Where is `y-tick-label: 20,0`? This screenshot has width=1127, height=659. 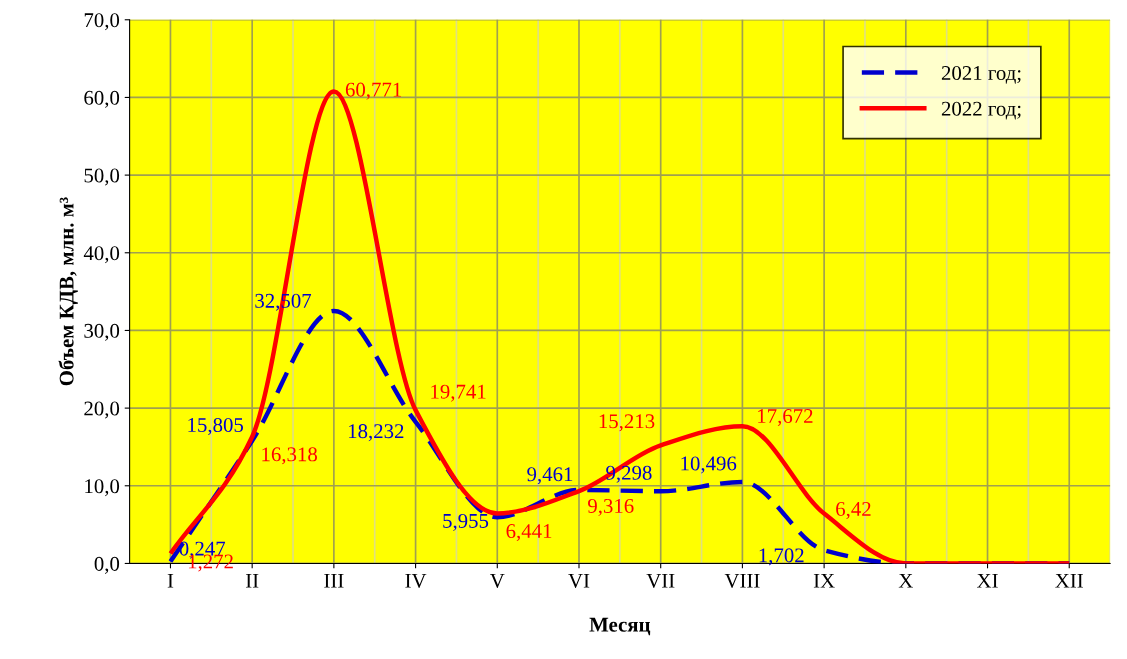
y-tick-label: 20,0 is located at coordinates (102, 410).